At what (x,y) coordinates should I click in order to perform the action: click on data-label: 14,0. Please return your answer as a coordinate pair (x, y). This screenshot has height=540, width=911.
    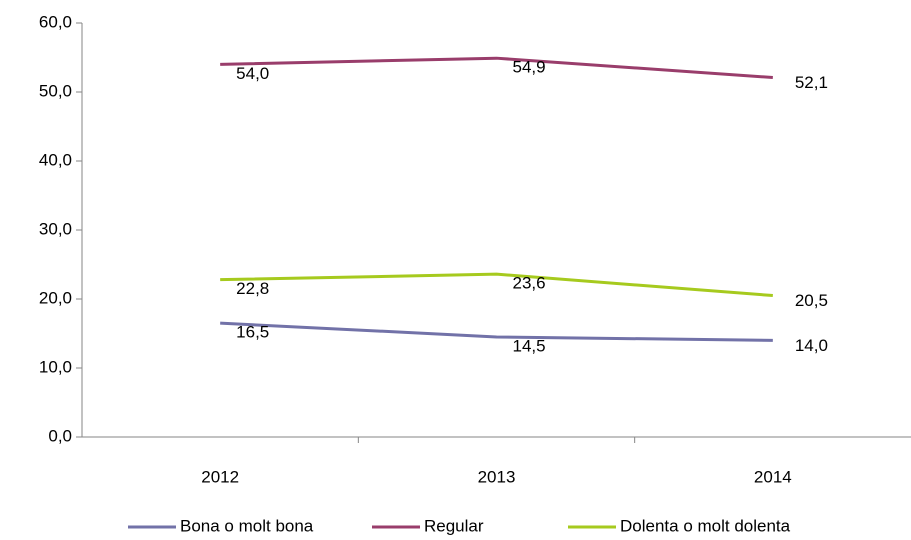
    Looking at the image, I should click on (811, 345).